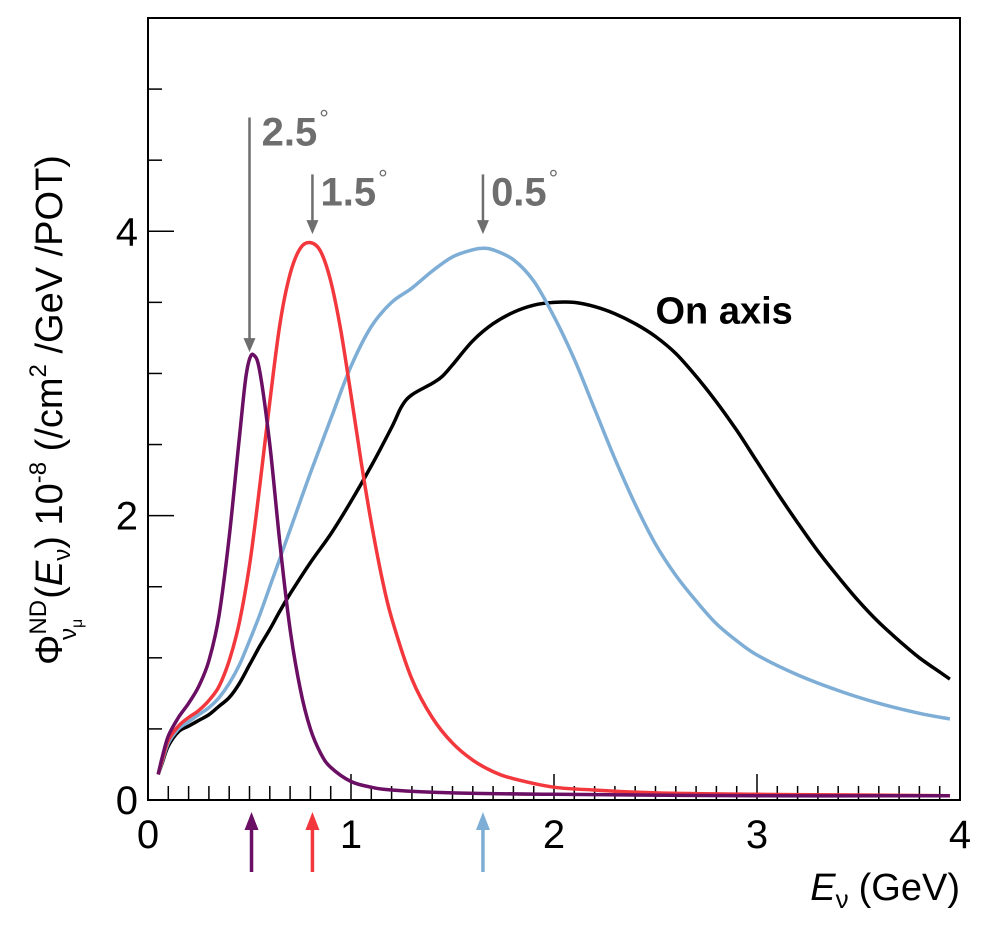 This screenshot has width=998, height=932. I want to click on y-axis-phi-sup: ND, so click(38, 617).